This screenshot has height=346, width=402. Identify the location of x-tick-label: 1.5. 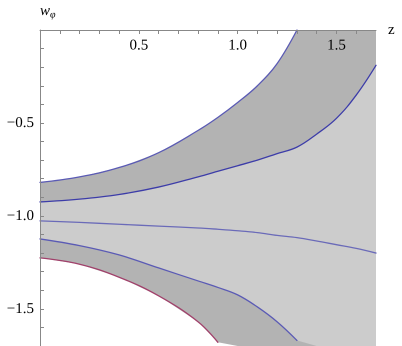
(336, 46).